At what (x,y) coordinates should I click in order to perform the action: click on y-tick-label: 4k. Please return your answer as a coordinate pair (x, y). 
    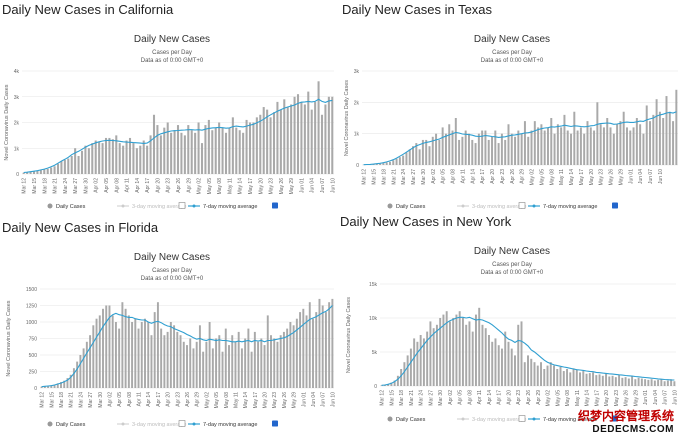
    Looking at the image, I should click on (17, 72).